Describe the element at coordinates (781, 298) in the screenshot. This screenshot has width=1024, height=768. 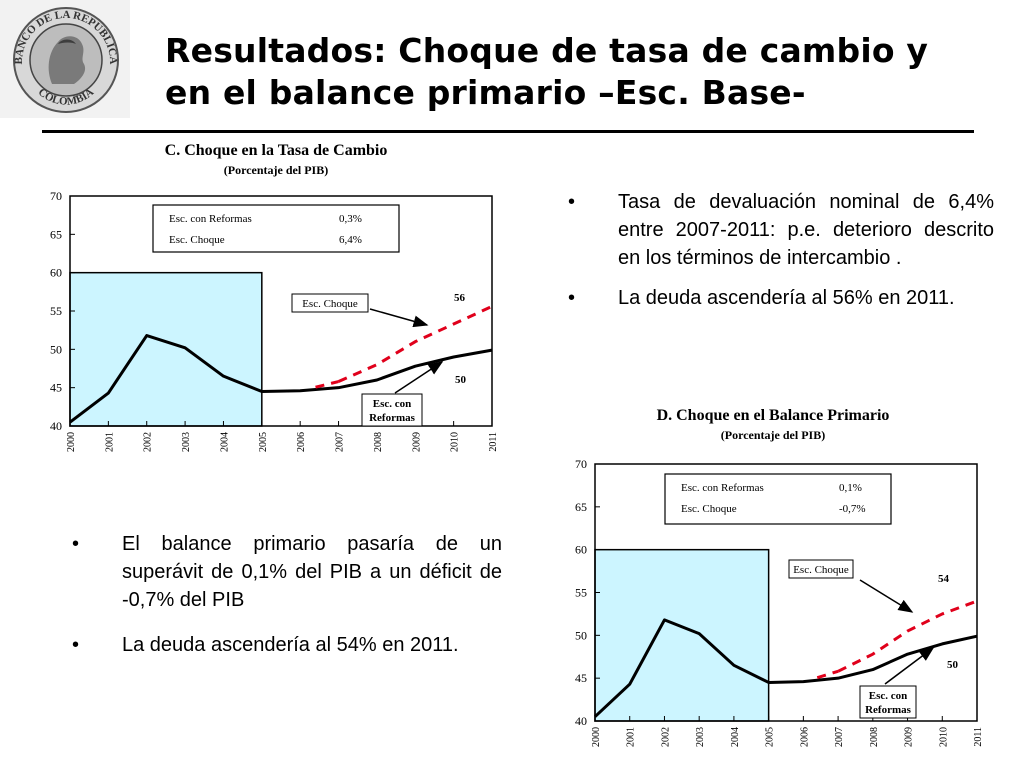
I see `bullet-debt-56: La deuda ascendería al 56% en 2011.` at that location.